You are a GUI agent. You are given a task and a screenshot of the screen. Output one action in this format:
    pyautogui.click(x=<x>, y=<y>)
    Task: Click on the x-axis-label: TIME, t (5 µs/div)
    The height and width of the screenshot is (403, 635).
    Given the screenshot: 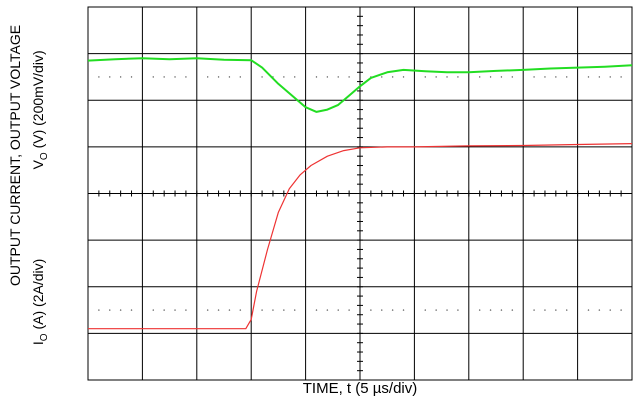 What is the action you would take?
    pyautogui.click(x=360, y=388)
    